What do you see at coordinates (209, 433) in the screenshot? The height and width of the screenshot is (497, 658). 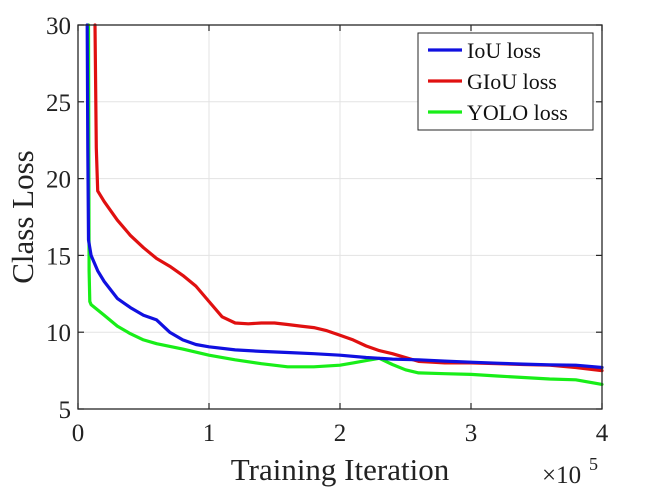 I see `x-tick-label: 1` at bounding box center [209, 433].